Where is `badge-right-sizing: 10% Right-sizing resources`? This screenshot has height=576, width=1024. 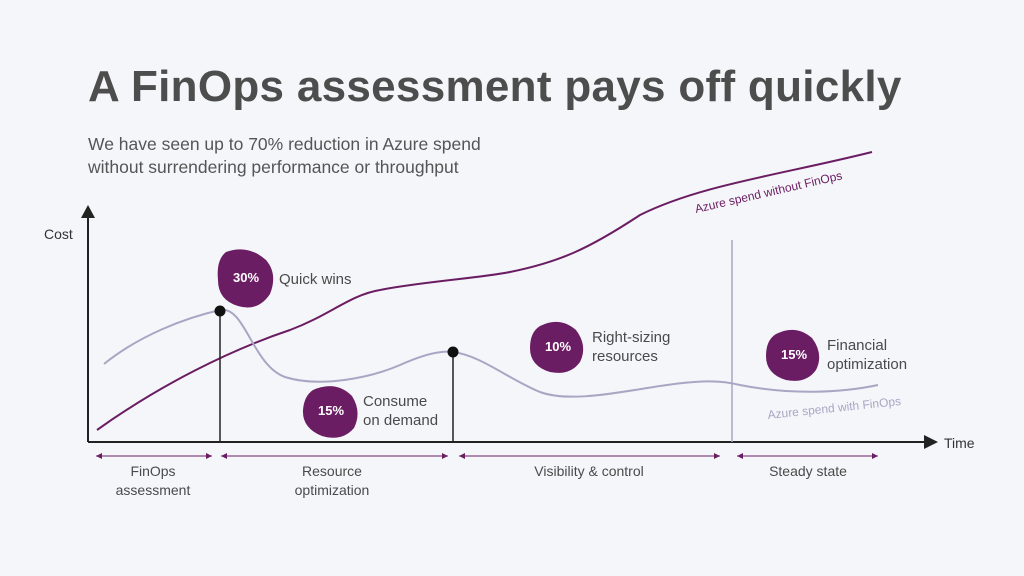
badge-right-sizing: 10% Right-sizing resources is located at coordinates (600, 347).